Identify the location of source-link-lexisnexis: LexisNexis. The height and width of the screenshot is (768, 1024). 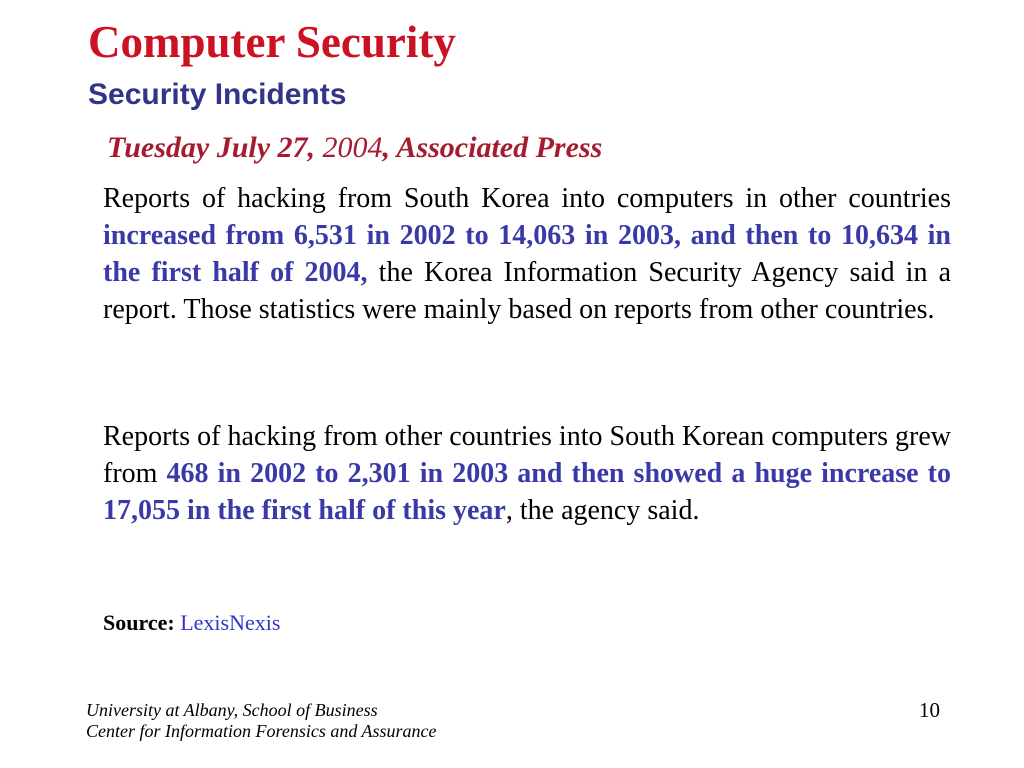
(230, 622).